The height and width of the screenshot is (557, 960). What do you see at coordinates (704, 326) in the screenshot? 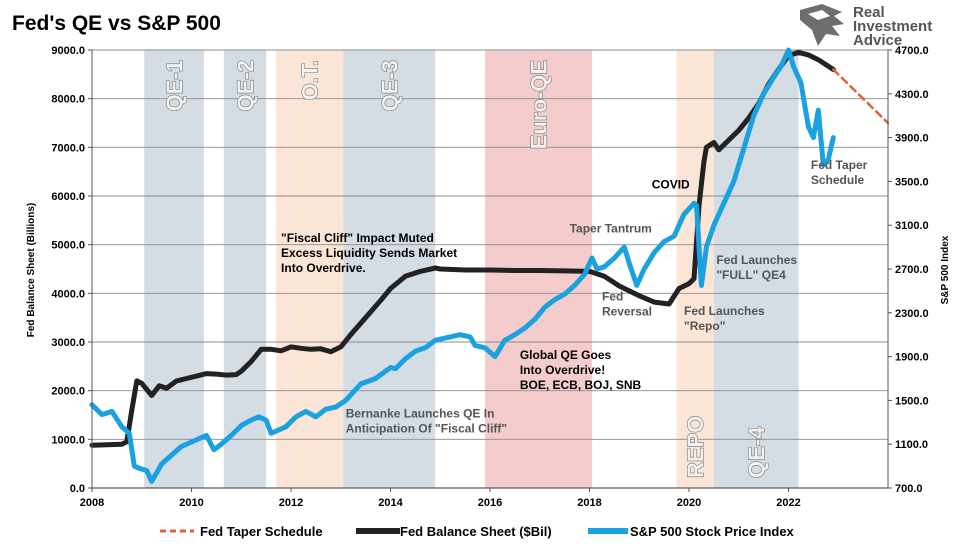
I see `annotation-6-line-1: "Repo"` at bounding box center [704, 326].